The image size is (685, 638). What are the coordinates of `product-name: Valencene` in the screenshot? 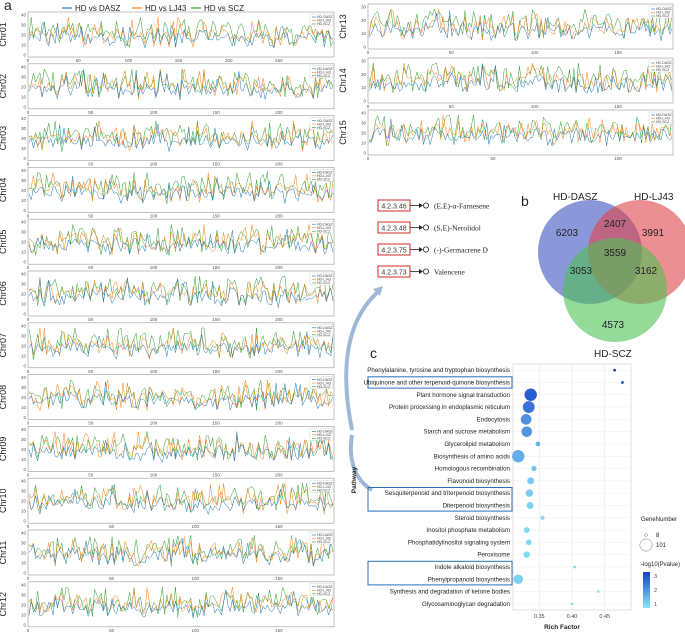 It's located at (449, 272).